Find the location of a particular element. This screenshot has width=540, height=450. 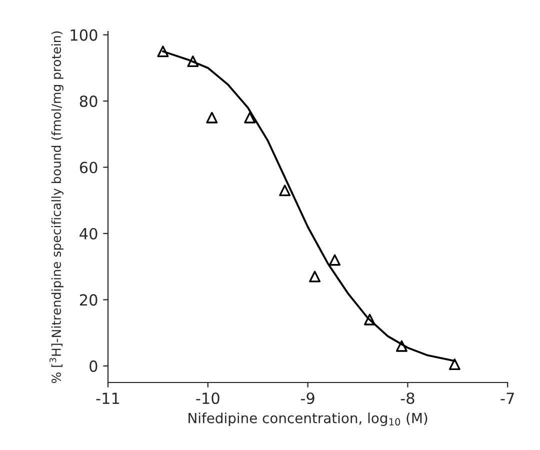

y-tick-label: 40 is located at coordinates (89, 234).